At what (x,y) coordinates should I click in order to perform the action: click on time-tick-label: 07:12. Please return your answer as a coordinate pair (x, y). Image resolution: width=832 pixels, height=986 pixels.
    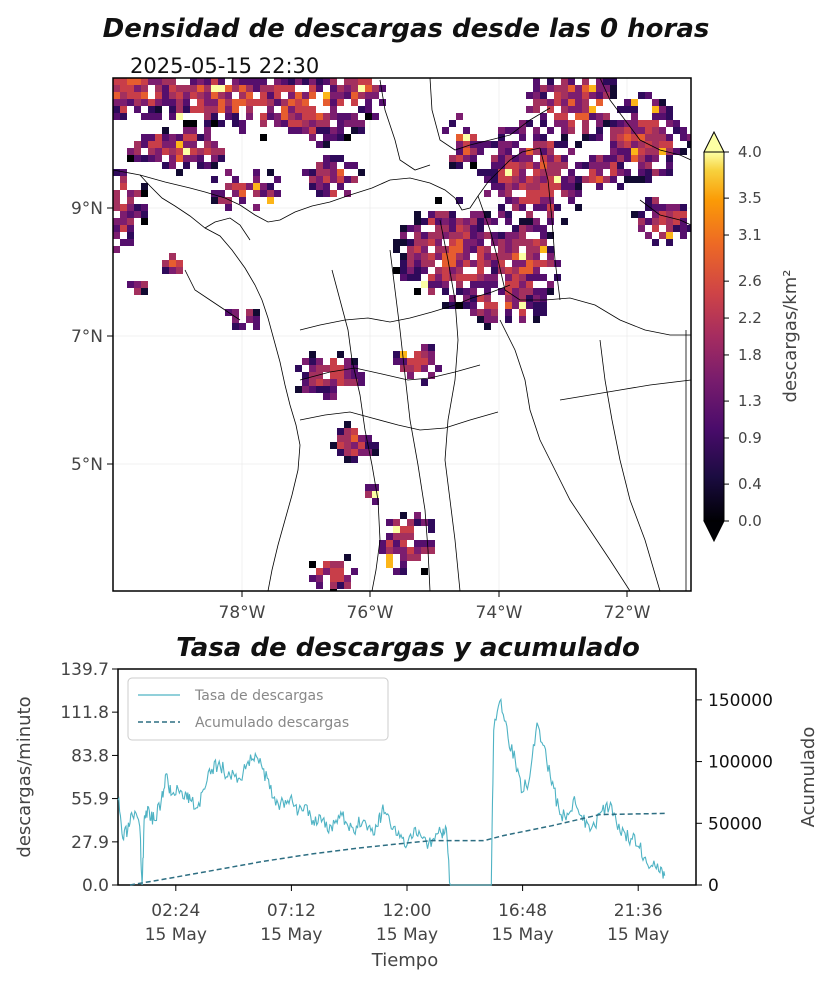
    Looking at the image, I should click on (291, 911).